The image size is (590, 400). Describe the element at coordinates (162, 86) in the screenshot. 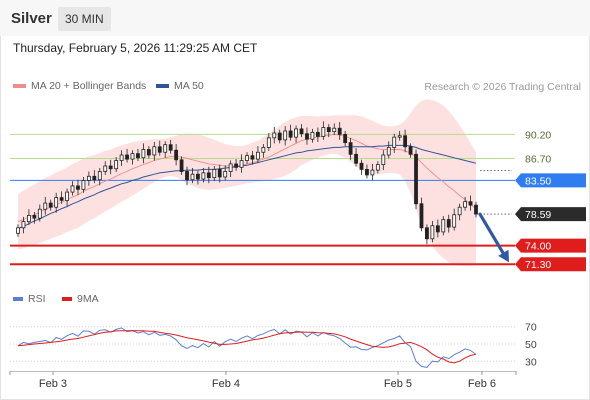

I see `legend-swatch-ma50` at that location.